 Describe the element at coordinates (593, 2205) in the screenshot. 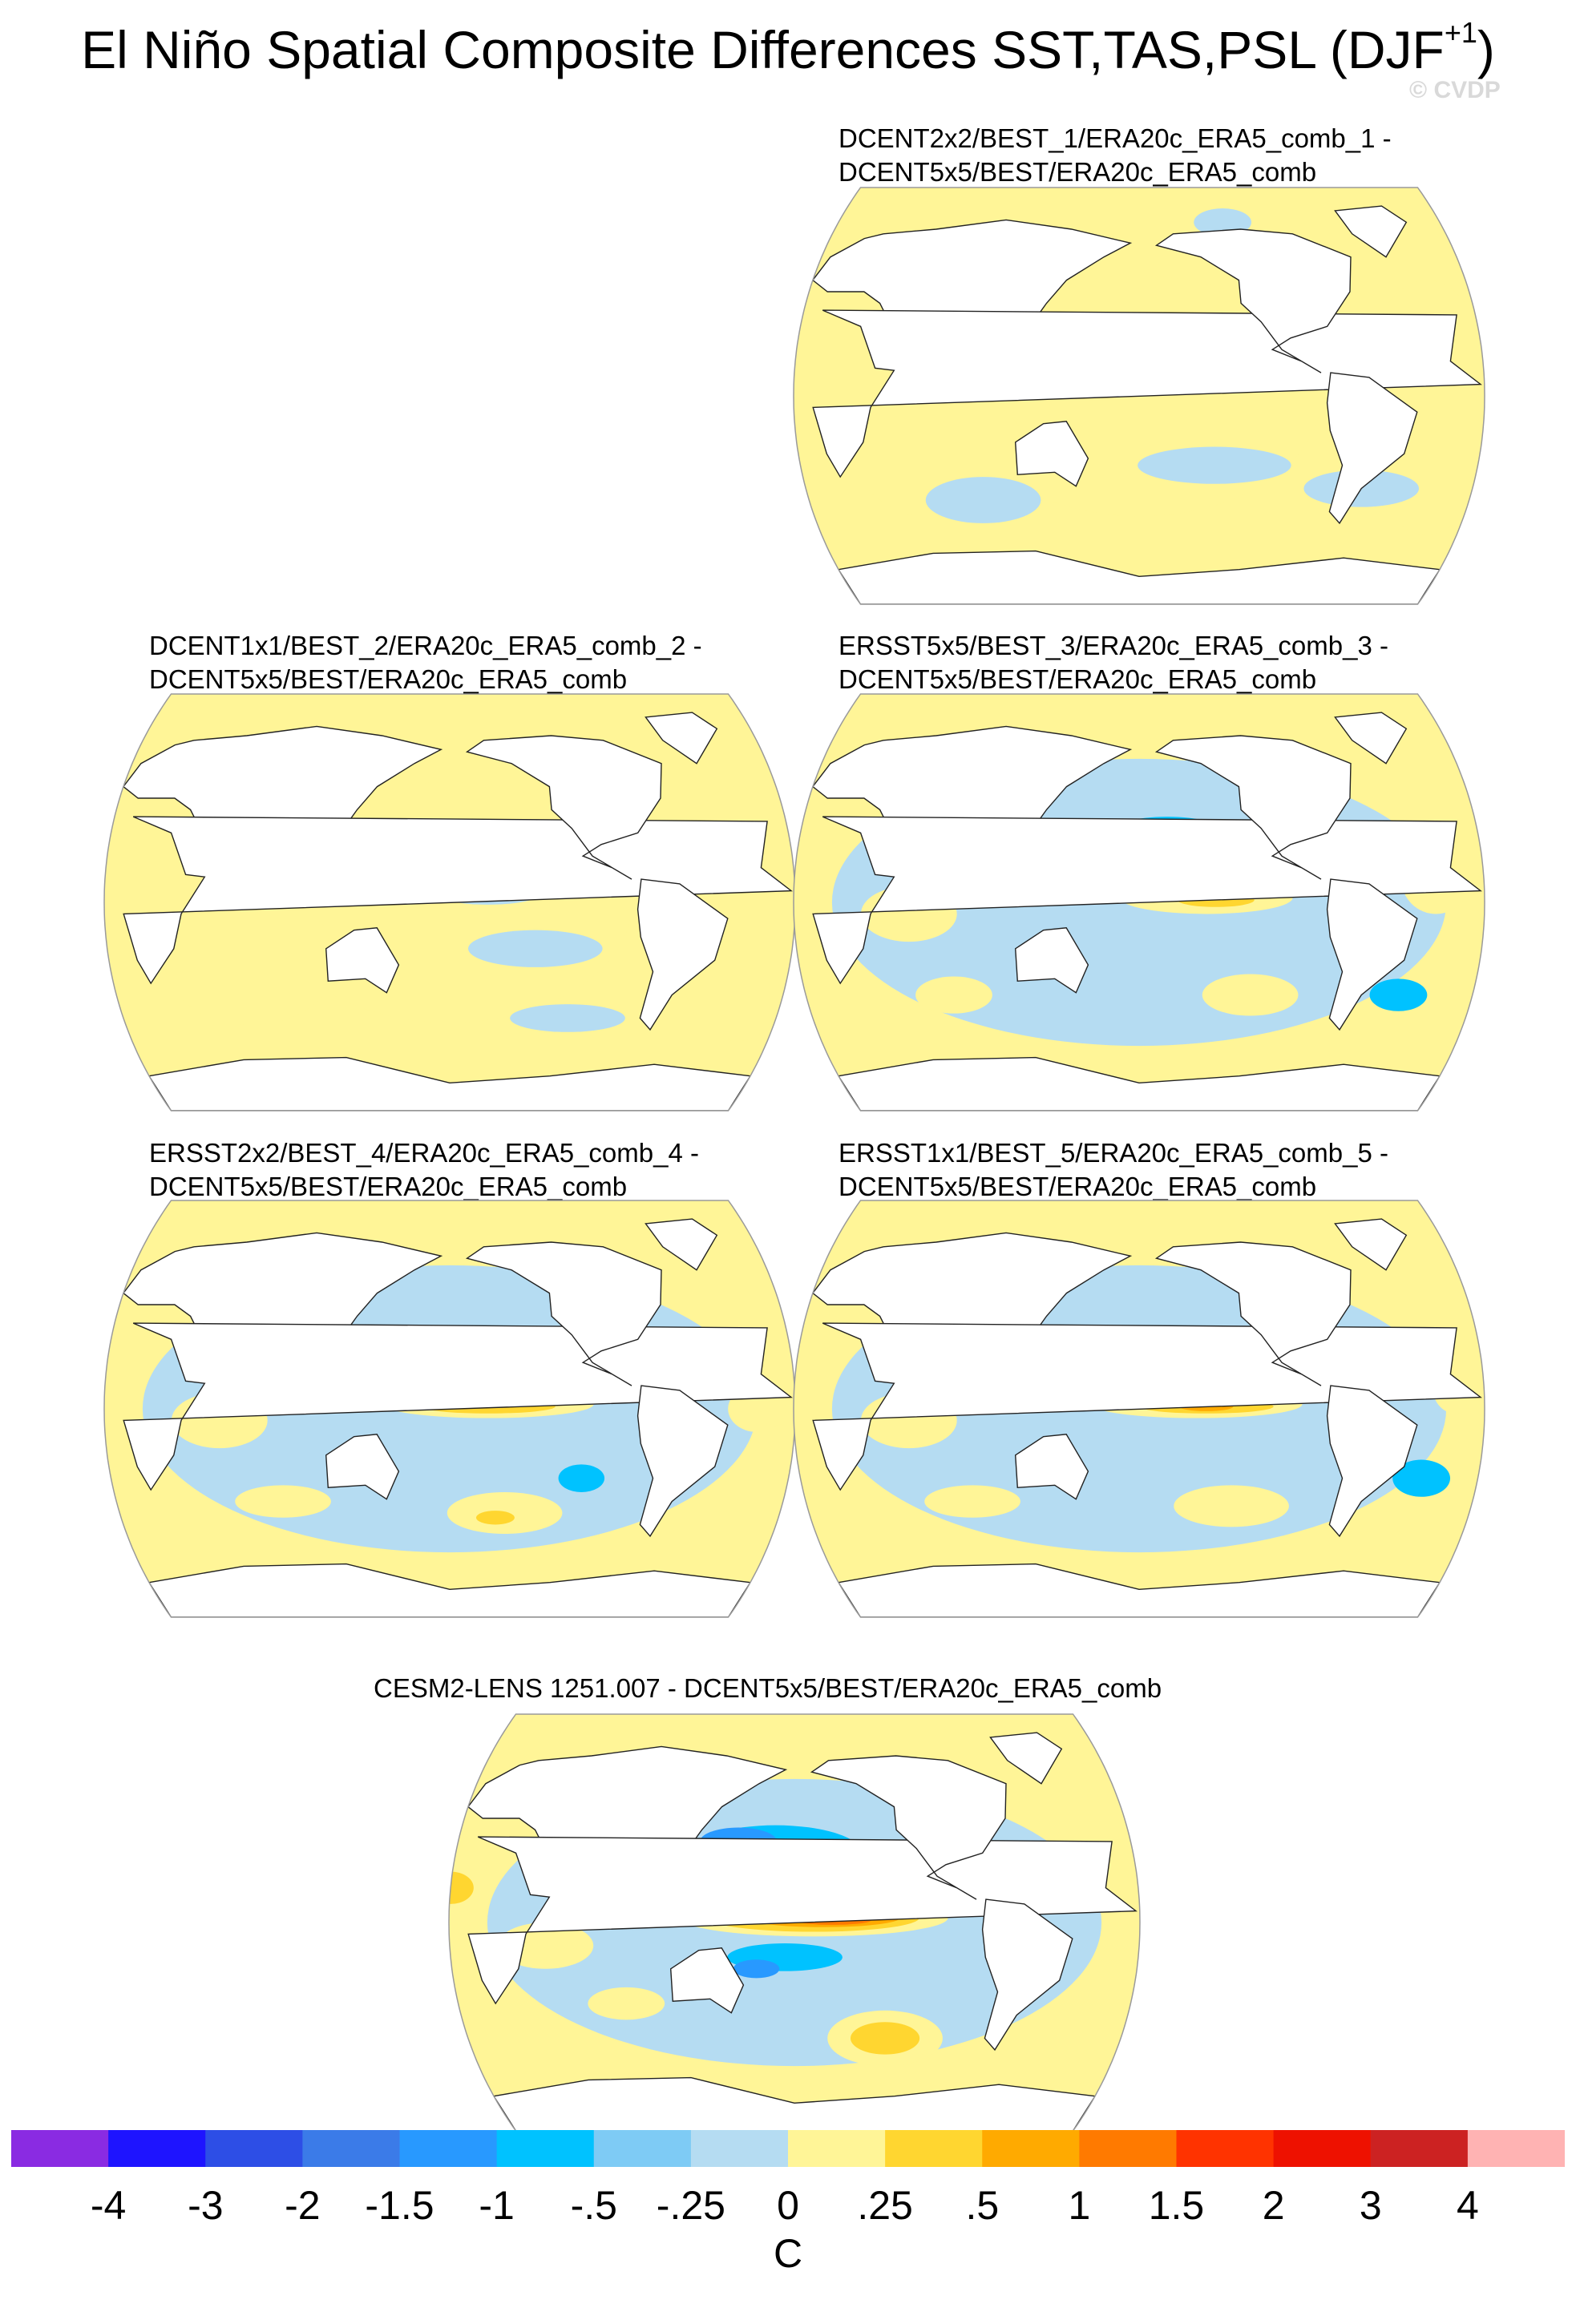

I see `colorbar-tick: -.5` at that location.